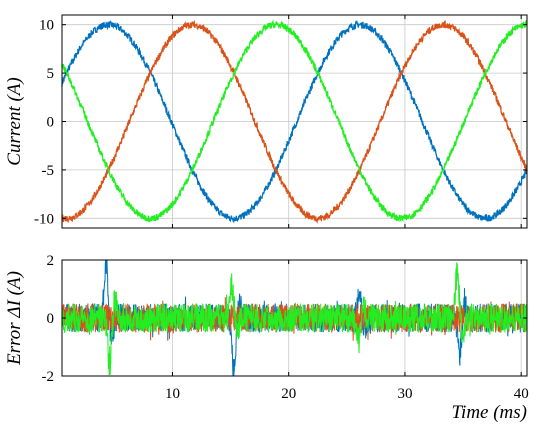 The width and height of the screenshot is (550, 439). Describe the element at coordinates (48, 171) in the screenshot. I see `y-tick-label: -5` at that location.